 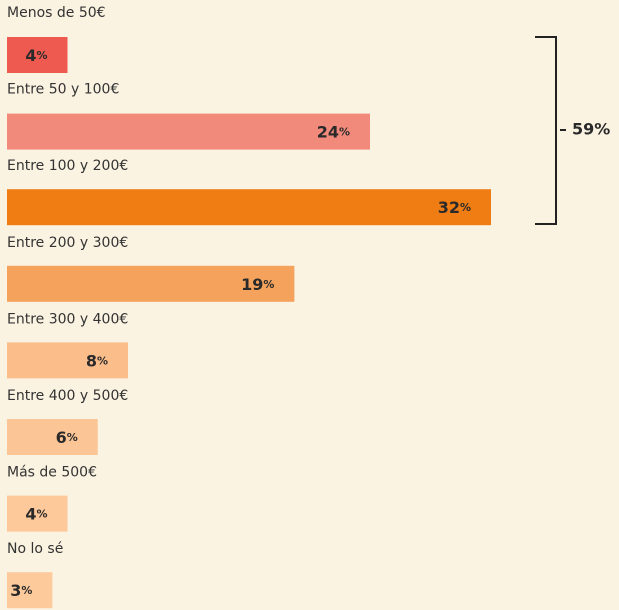 I want to click on bracket, so click(x=550, y=130).